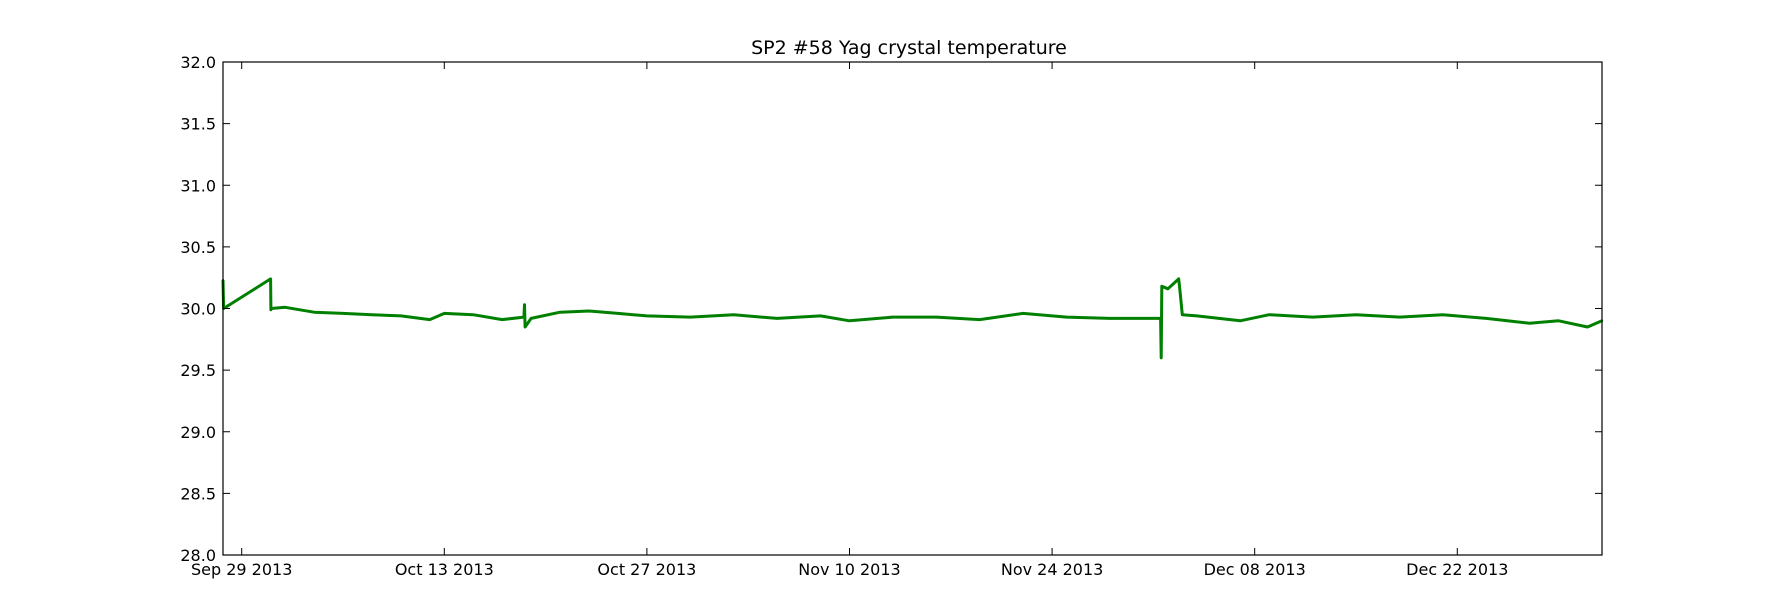 This screenshot has height=615, width=1777. I want to click on y-tick-label: 32.0, so click(198, 62).